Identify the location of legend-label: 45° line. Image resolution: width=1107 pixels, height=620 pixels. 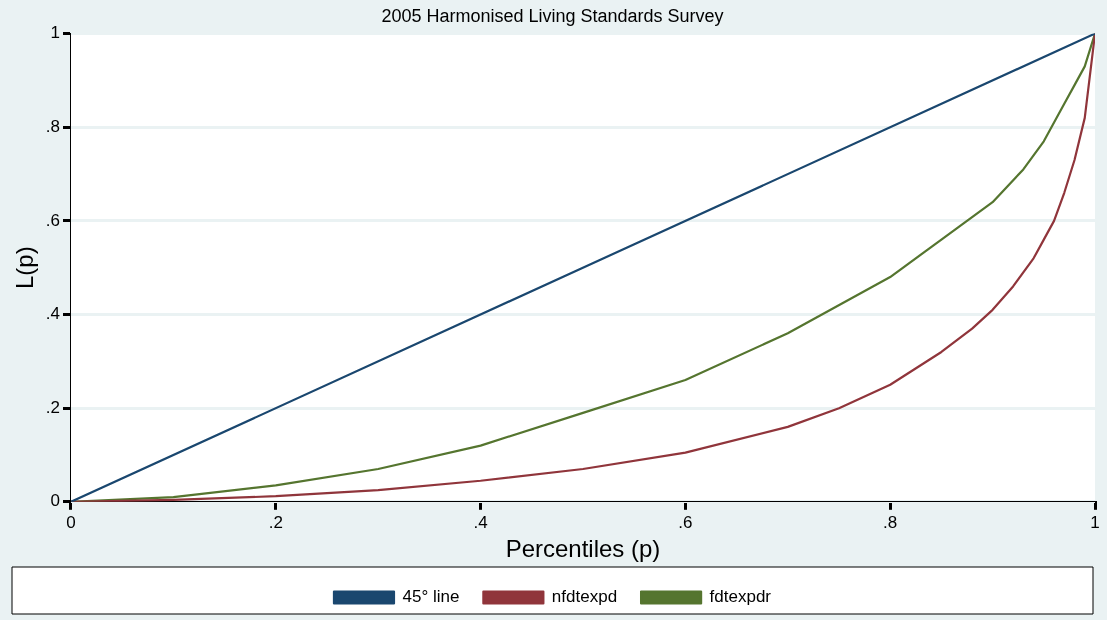
(431, 597).